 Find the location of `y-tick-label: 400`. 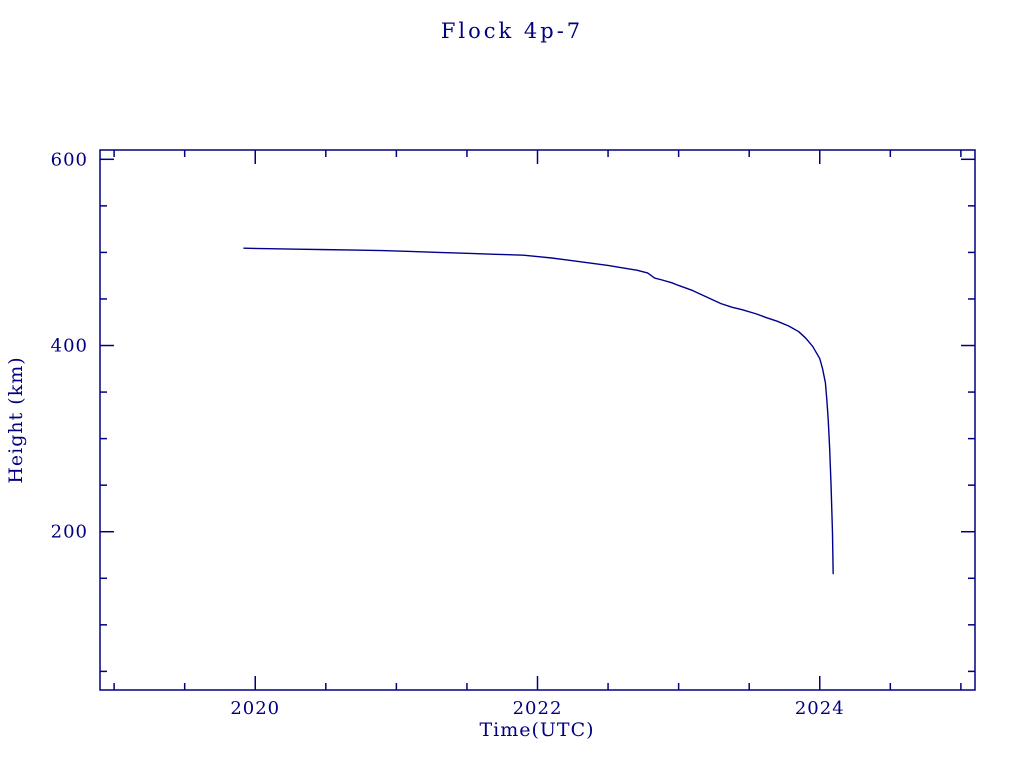

y-tick-label: 400 is located at coordinates (69, 346).